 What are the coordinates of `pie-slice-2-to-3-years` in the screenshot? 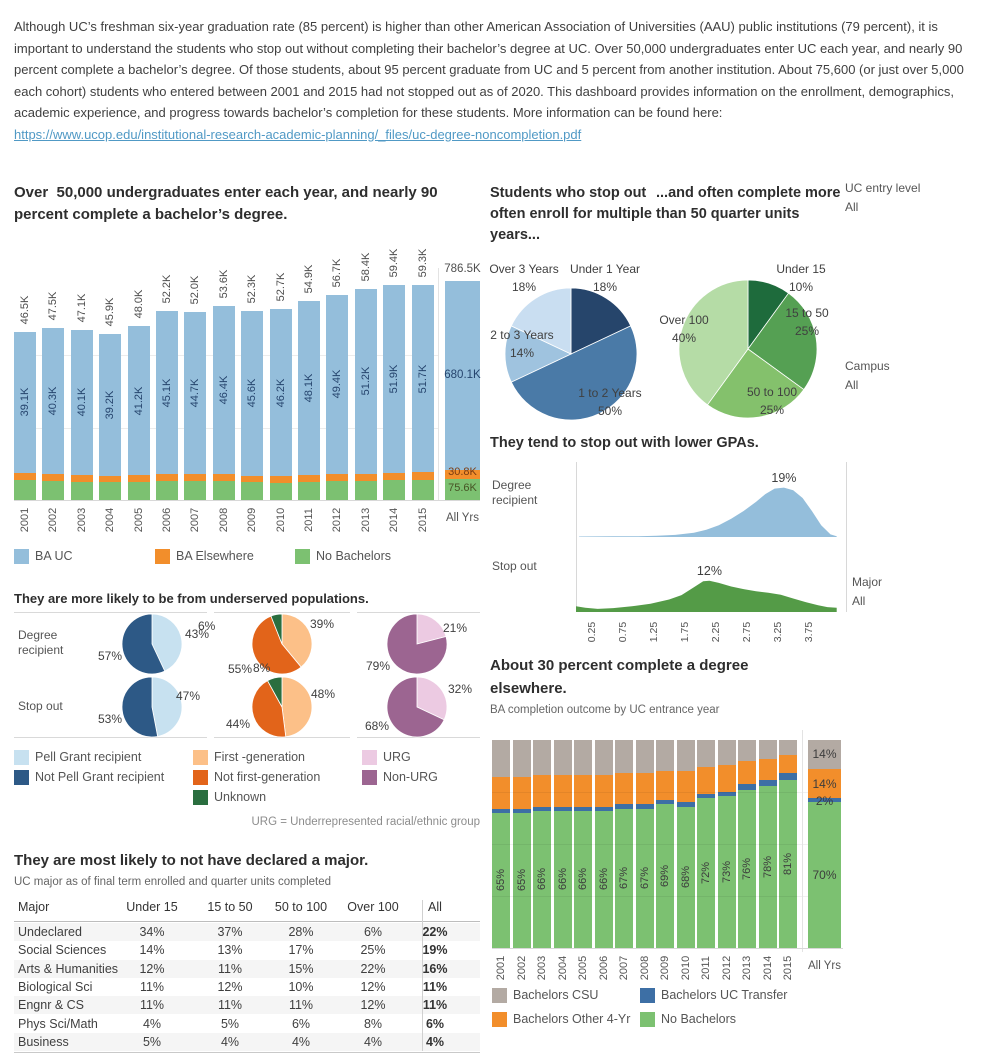 It's located at (538, 354).